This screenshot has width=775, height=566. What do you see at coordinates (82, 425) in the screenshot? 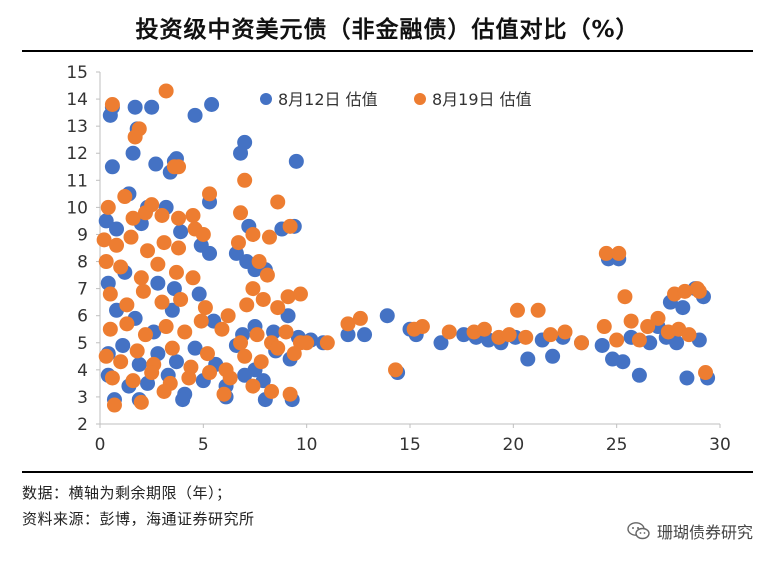
I see `y-tick-label: 2` at bounding box center [82, 425].